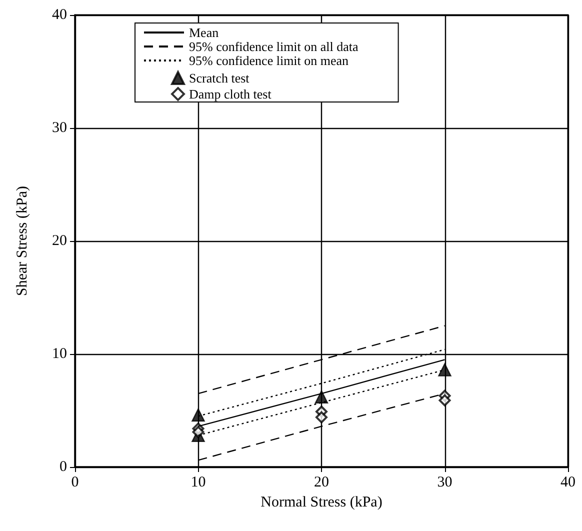 The image size is (582, 531). I want to click on legend-label: 95% confidence limit on mean, so click(269, 60).